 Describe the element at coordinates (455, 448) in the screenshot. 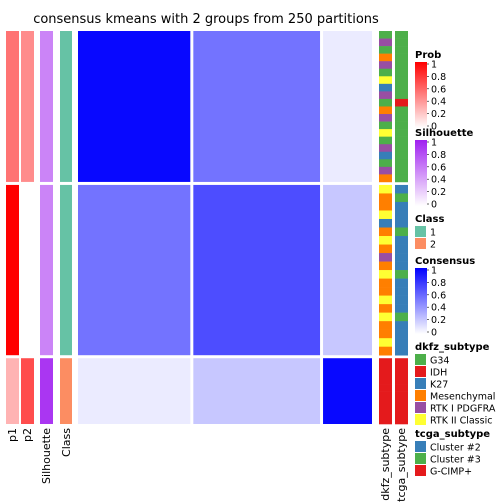

I see `legend-item-label: Cluster #2` at that location.